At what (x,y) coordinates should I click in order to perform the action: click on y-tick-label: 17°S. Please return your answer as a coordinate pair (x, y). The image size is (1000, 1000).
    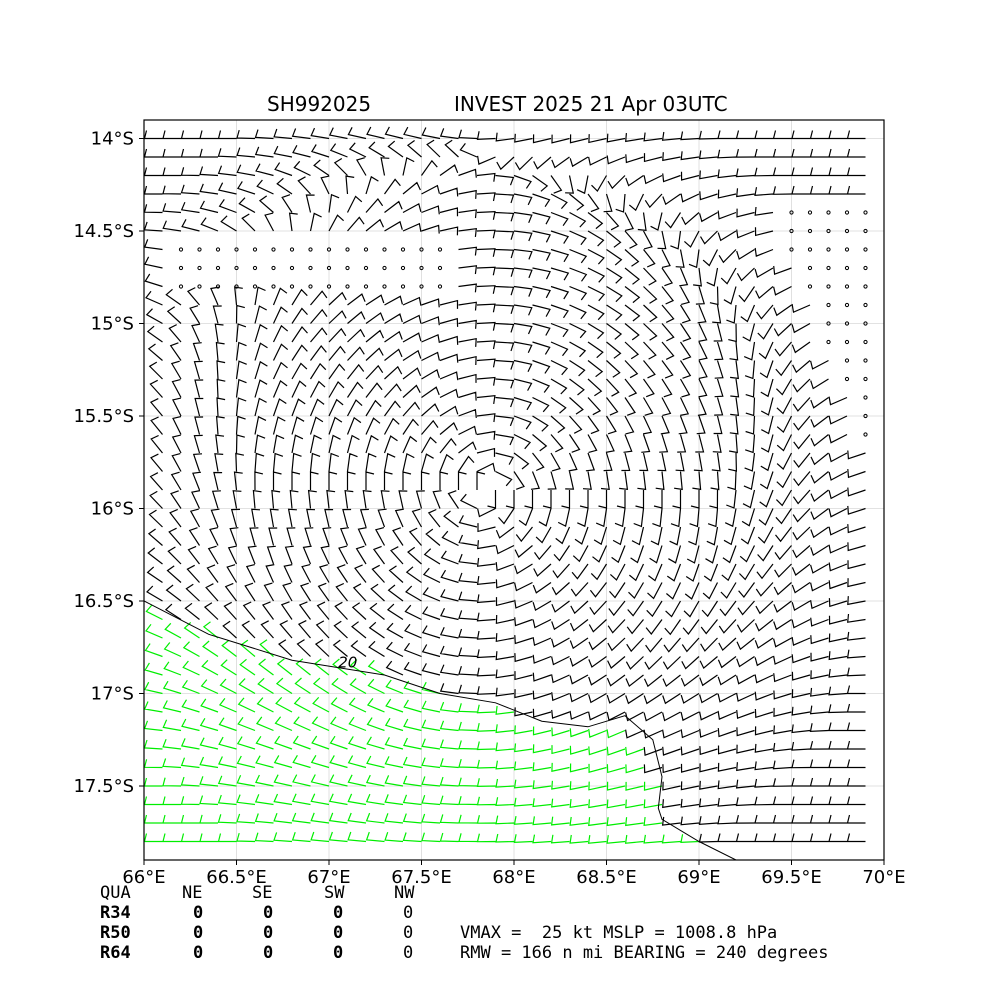
    Looking at the image, I should click on (112, 694).